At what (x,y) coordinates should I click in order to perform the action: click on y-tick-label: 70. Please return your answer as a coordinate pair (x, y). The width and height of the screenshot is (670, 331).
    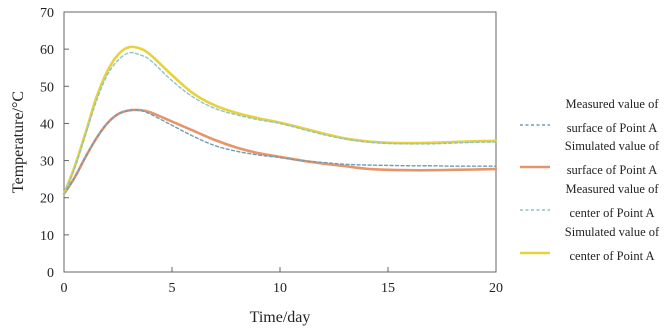
    Looking at the image, I should click on (47, 13).